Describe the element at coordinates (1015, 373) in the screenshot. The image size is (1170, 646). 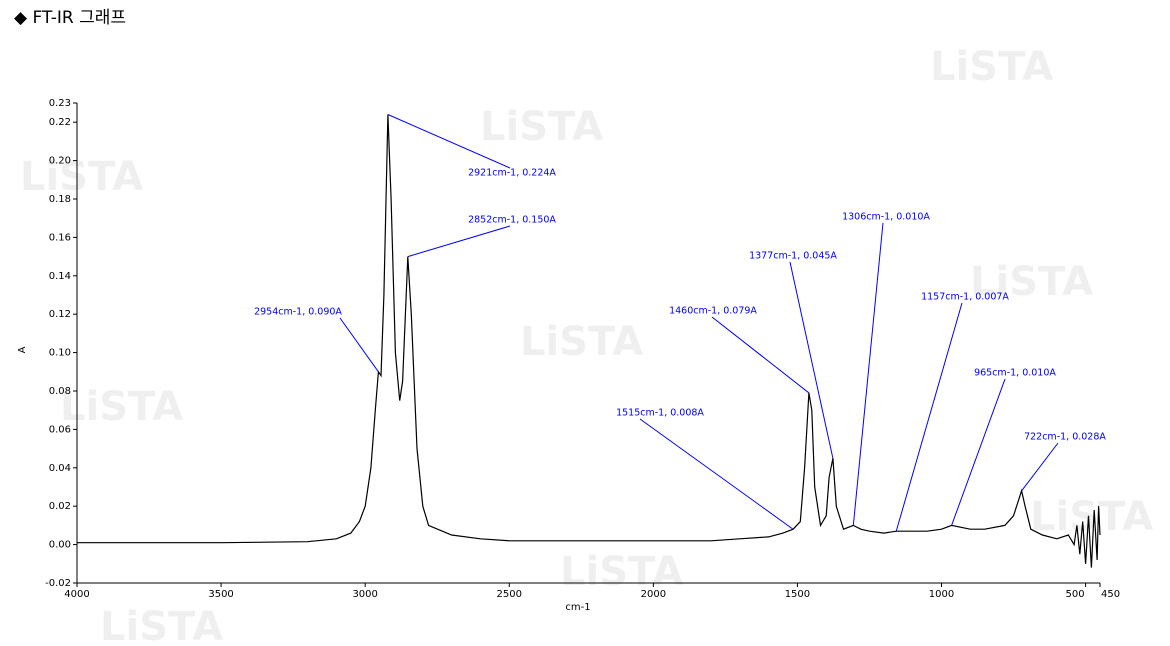
I see `annotation-label: 965cm-1, 0.010A` at that location.